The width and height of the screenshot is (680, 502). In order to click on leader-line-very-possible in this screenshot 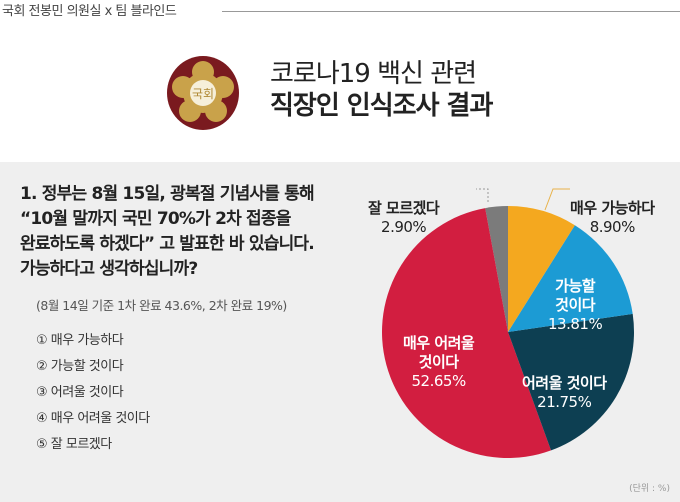, I will do `click(557, 199)`.